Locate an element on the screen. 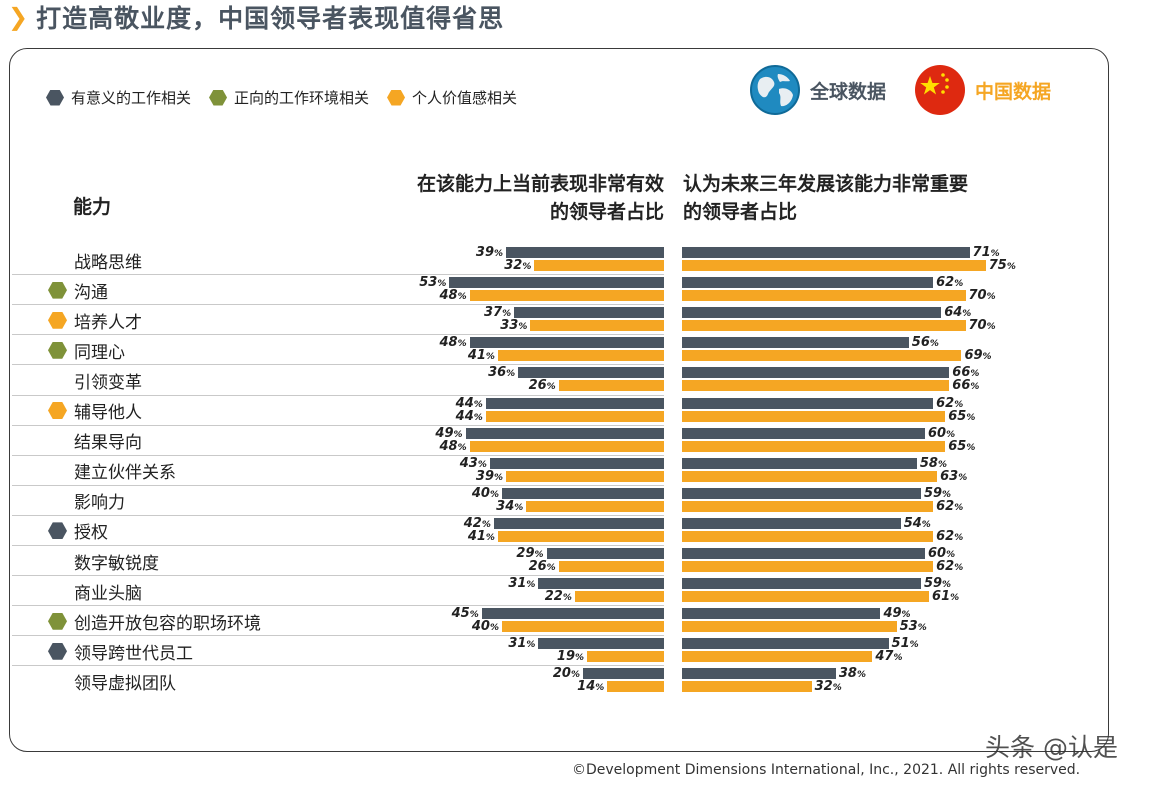  value-number: 63 is located at coordinates (949, 476).